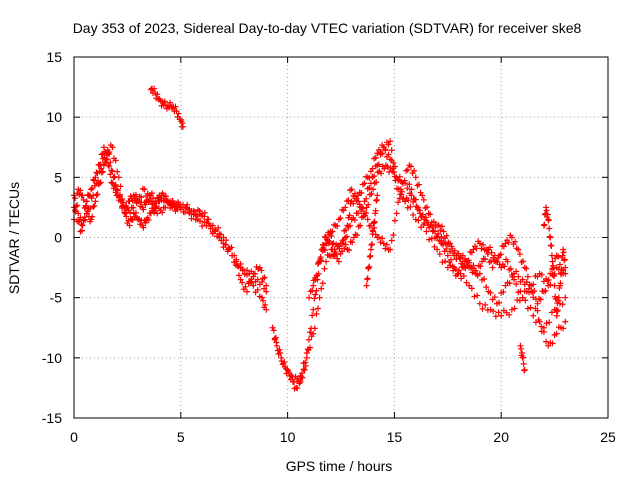 The height and width of the screenshot is (480, 640). Describe the element at coordinates (339, 466) in the screenshot. I see `x-axis-label: GPS time / hours` at that location.